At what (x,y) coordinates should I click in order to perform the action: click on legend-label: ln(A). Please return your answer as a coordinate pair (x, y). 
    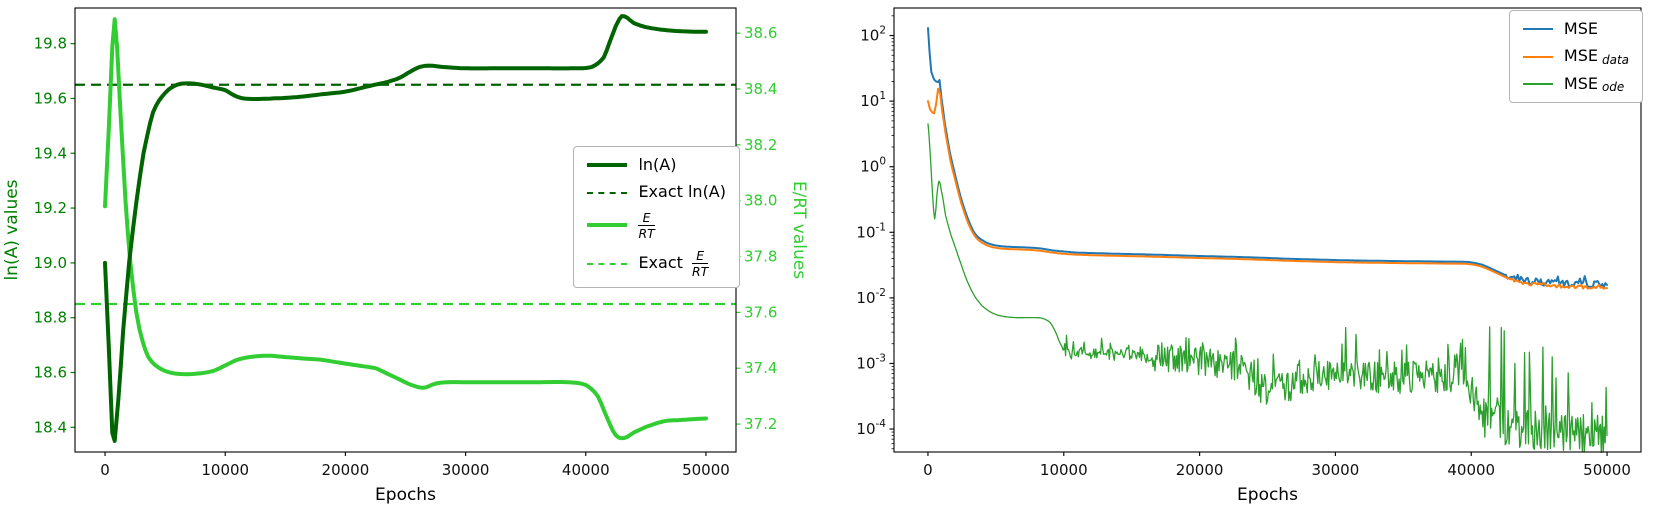
    Looking at the image, I should click on (657, 164).